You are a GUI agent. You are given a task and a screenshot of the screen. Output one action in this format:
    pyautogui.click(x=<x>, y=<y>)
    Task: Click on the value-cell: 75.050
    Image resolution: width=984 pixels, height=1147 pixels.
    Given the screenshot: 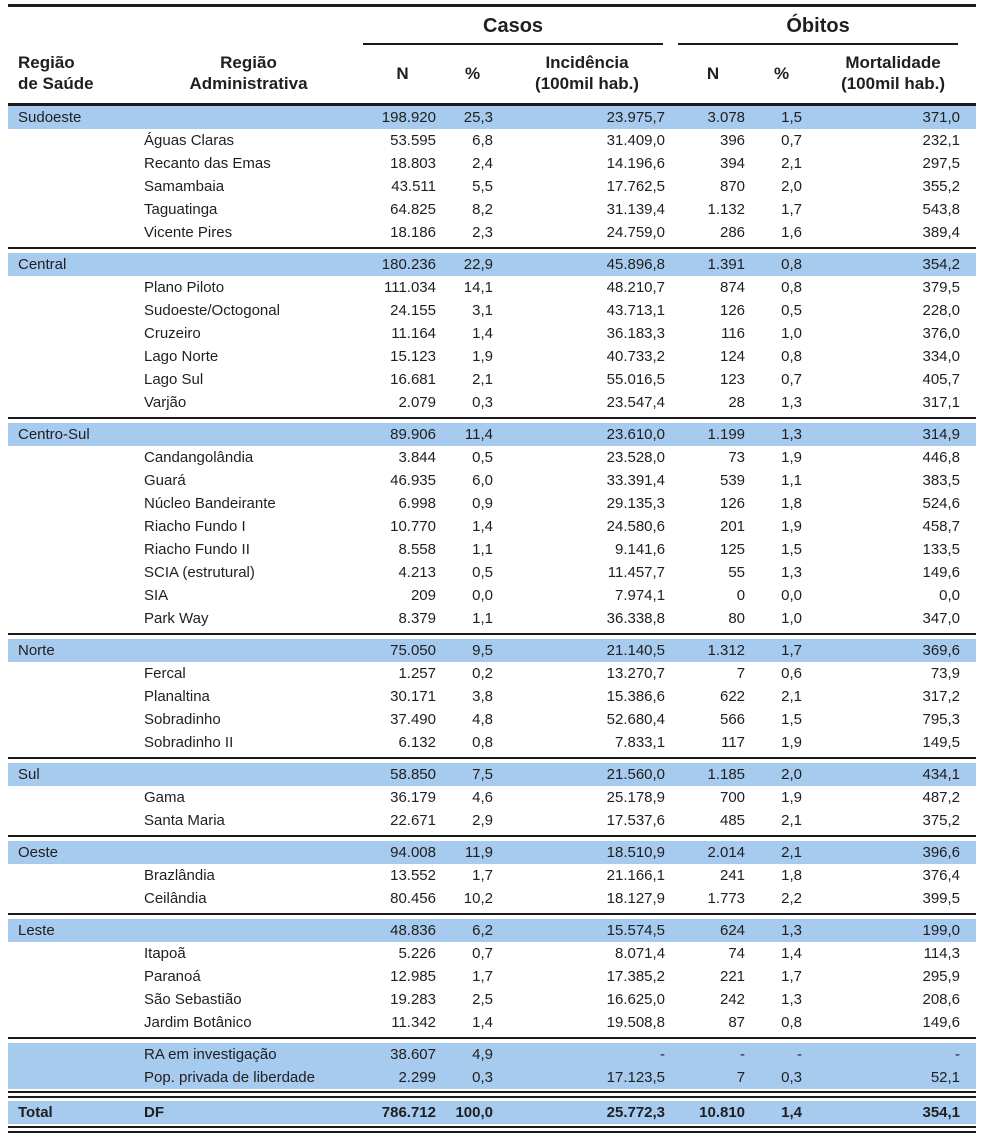 What is the action you would take?
    pyautogui.click(x=402, y=650)
    